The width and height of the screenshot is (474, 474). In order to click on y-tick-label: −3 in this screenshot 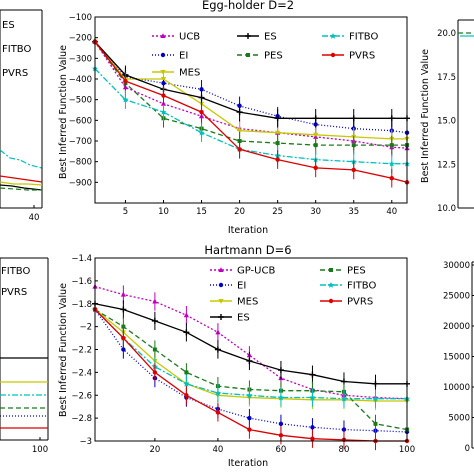, I will do `click(85, 442)`.